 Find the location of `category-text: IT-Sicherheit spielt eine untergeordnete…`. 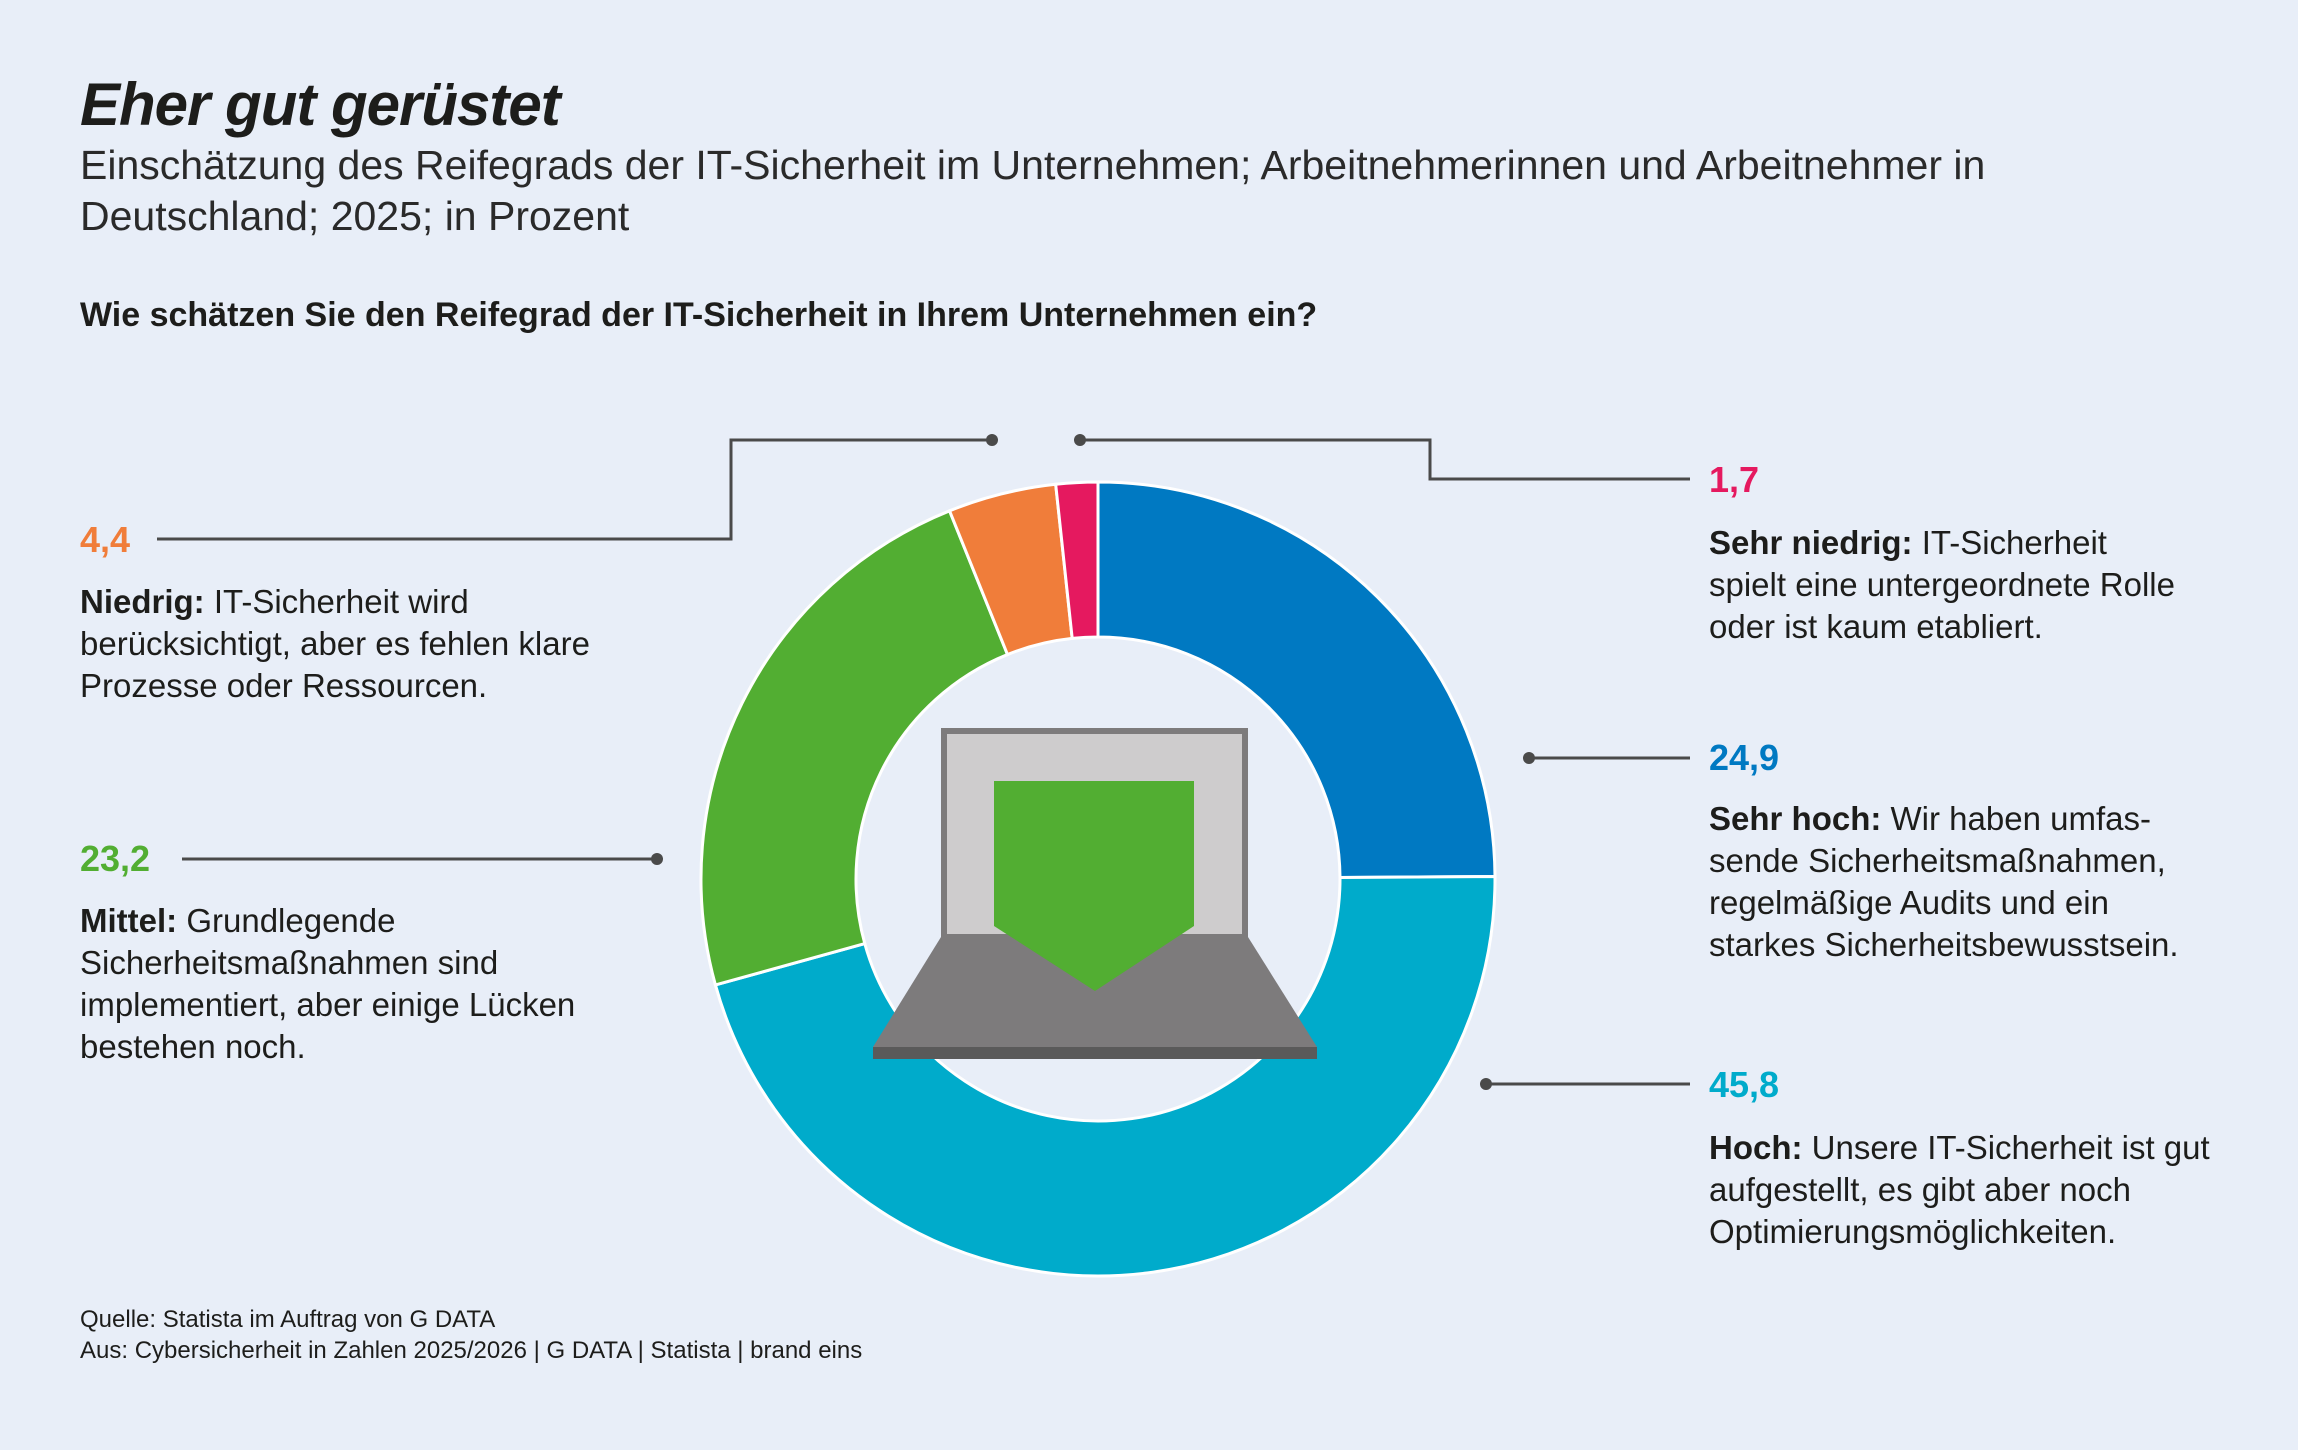

category-text: IT-Sicherheit spielt eine untergeordnete… is located at coordinates (1942, 584).